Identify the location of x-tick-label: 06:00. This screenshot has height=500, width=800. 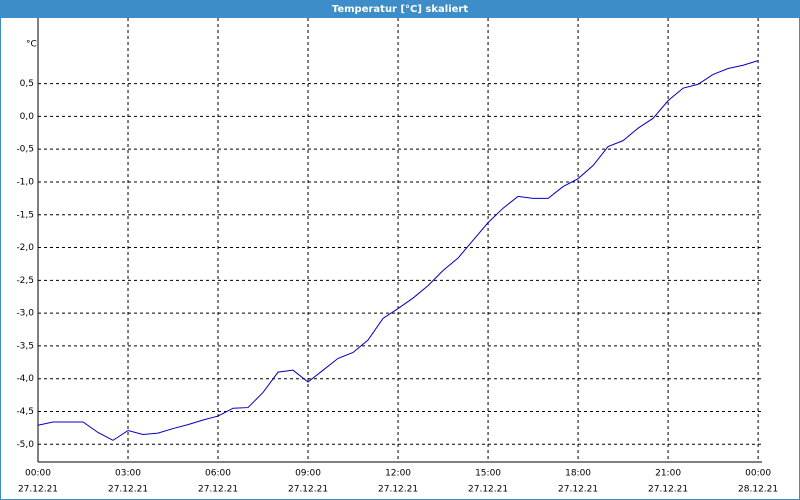
(218, 474).